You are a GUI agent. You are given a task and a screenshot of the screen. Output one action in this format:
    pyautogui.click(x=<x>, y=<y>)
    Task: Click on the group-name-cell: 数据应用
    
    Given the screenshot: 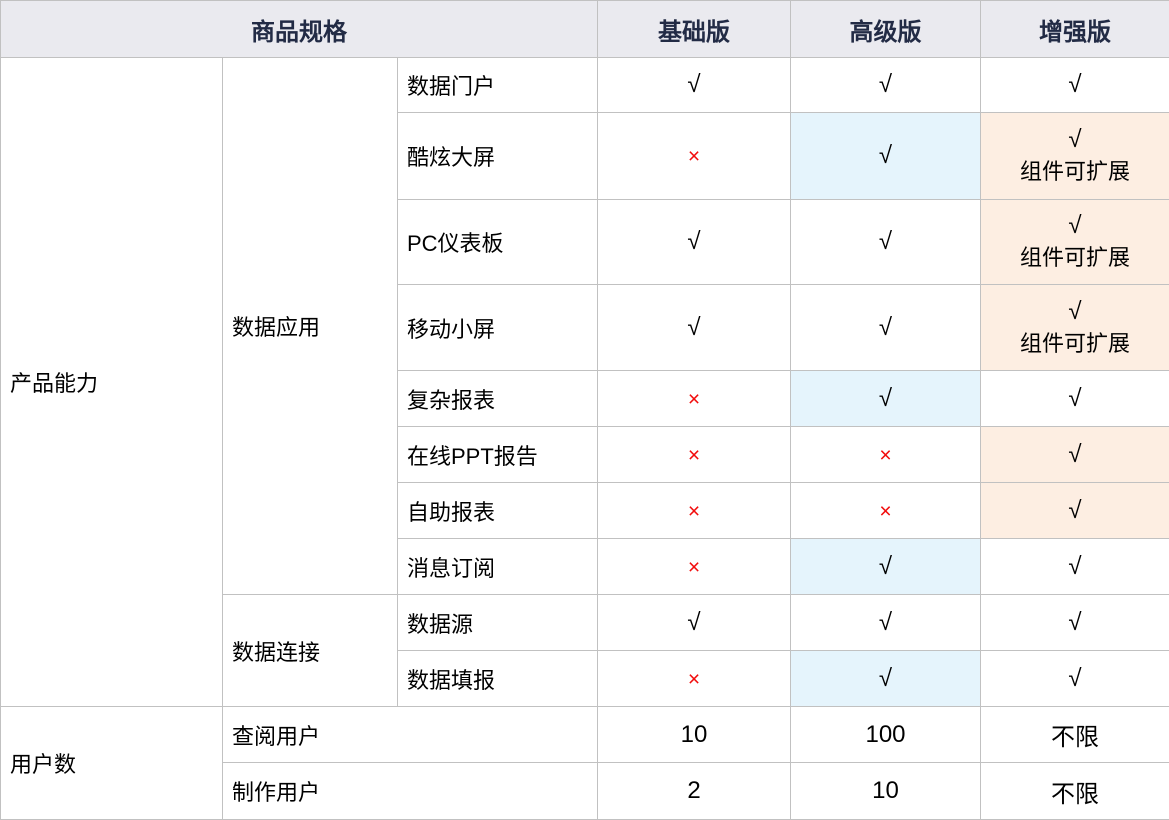 What is the action you would take?
    pyautogui.click(x=310, y=326)
    